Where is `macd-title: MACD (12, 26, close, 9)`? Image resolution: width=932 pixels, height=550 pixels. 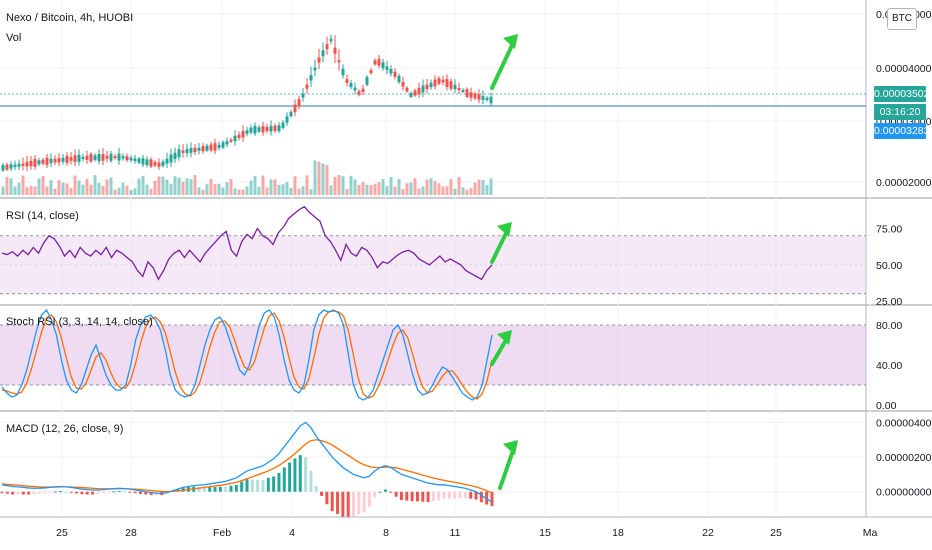 macd-title: MACD (12, 26, close, 9) is located at coordinates (65, 429).